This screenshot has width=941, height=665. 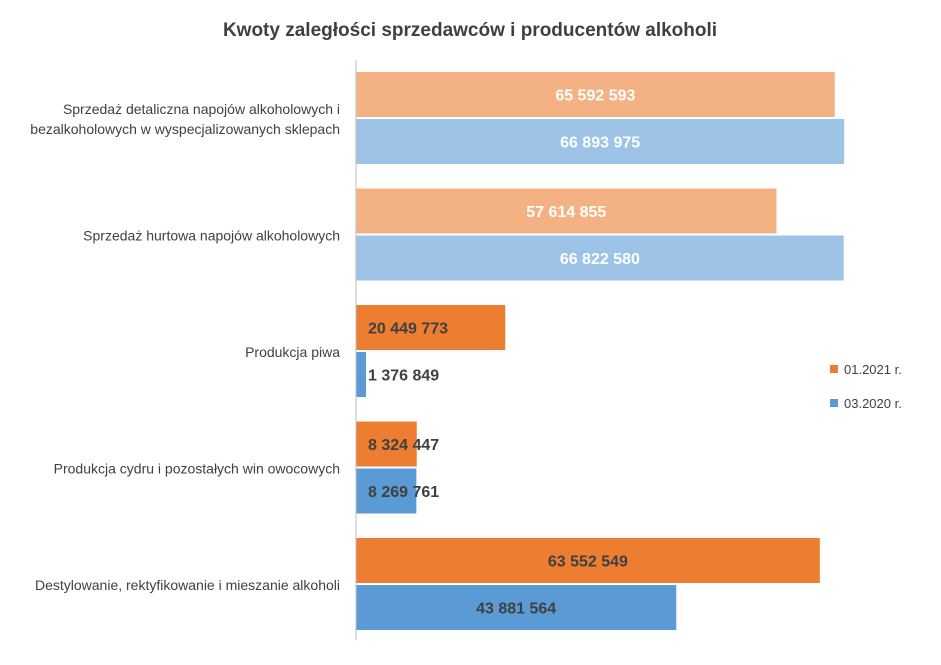 I want to click on legend: 01.2021 r. 03.2020 r., so click(x=866, y=386).